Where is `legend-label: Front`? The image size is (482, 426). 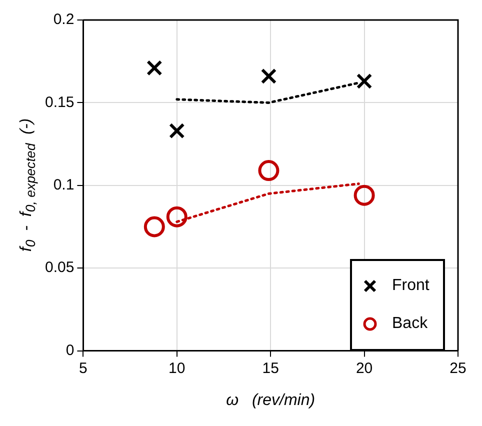
legend-label: Front is located at coordinates (411, 285).